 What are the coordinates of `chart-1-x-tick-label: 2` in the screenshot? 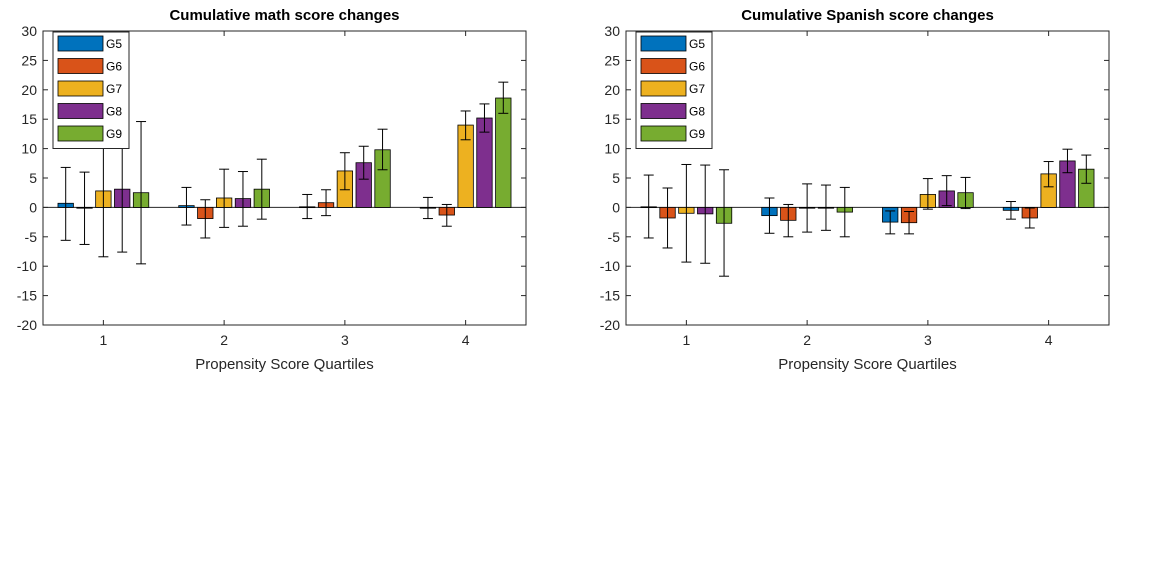 It's located at (807, 340).